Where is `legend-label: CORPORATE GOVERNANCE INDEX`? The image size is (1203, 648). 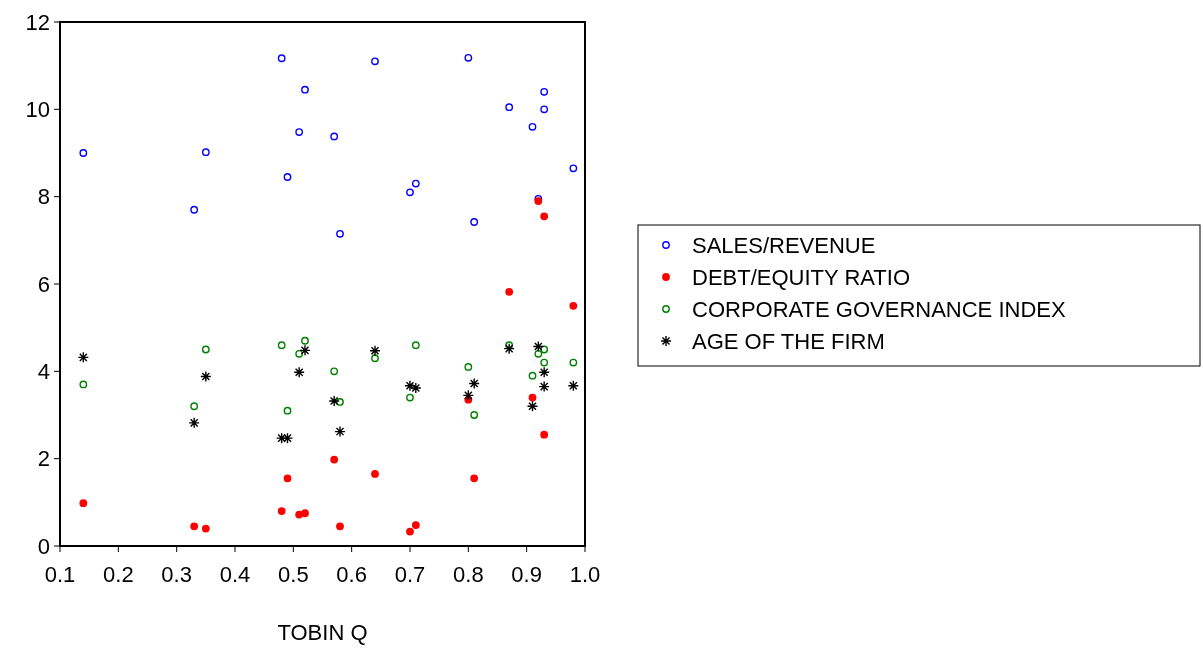 legend-label: CORPORATE GOVERNANCE INDEX is located at coordinates (879, 309).